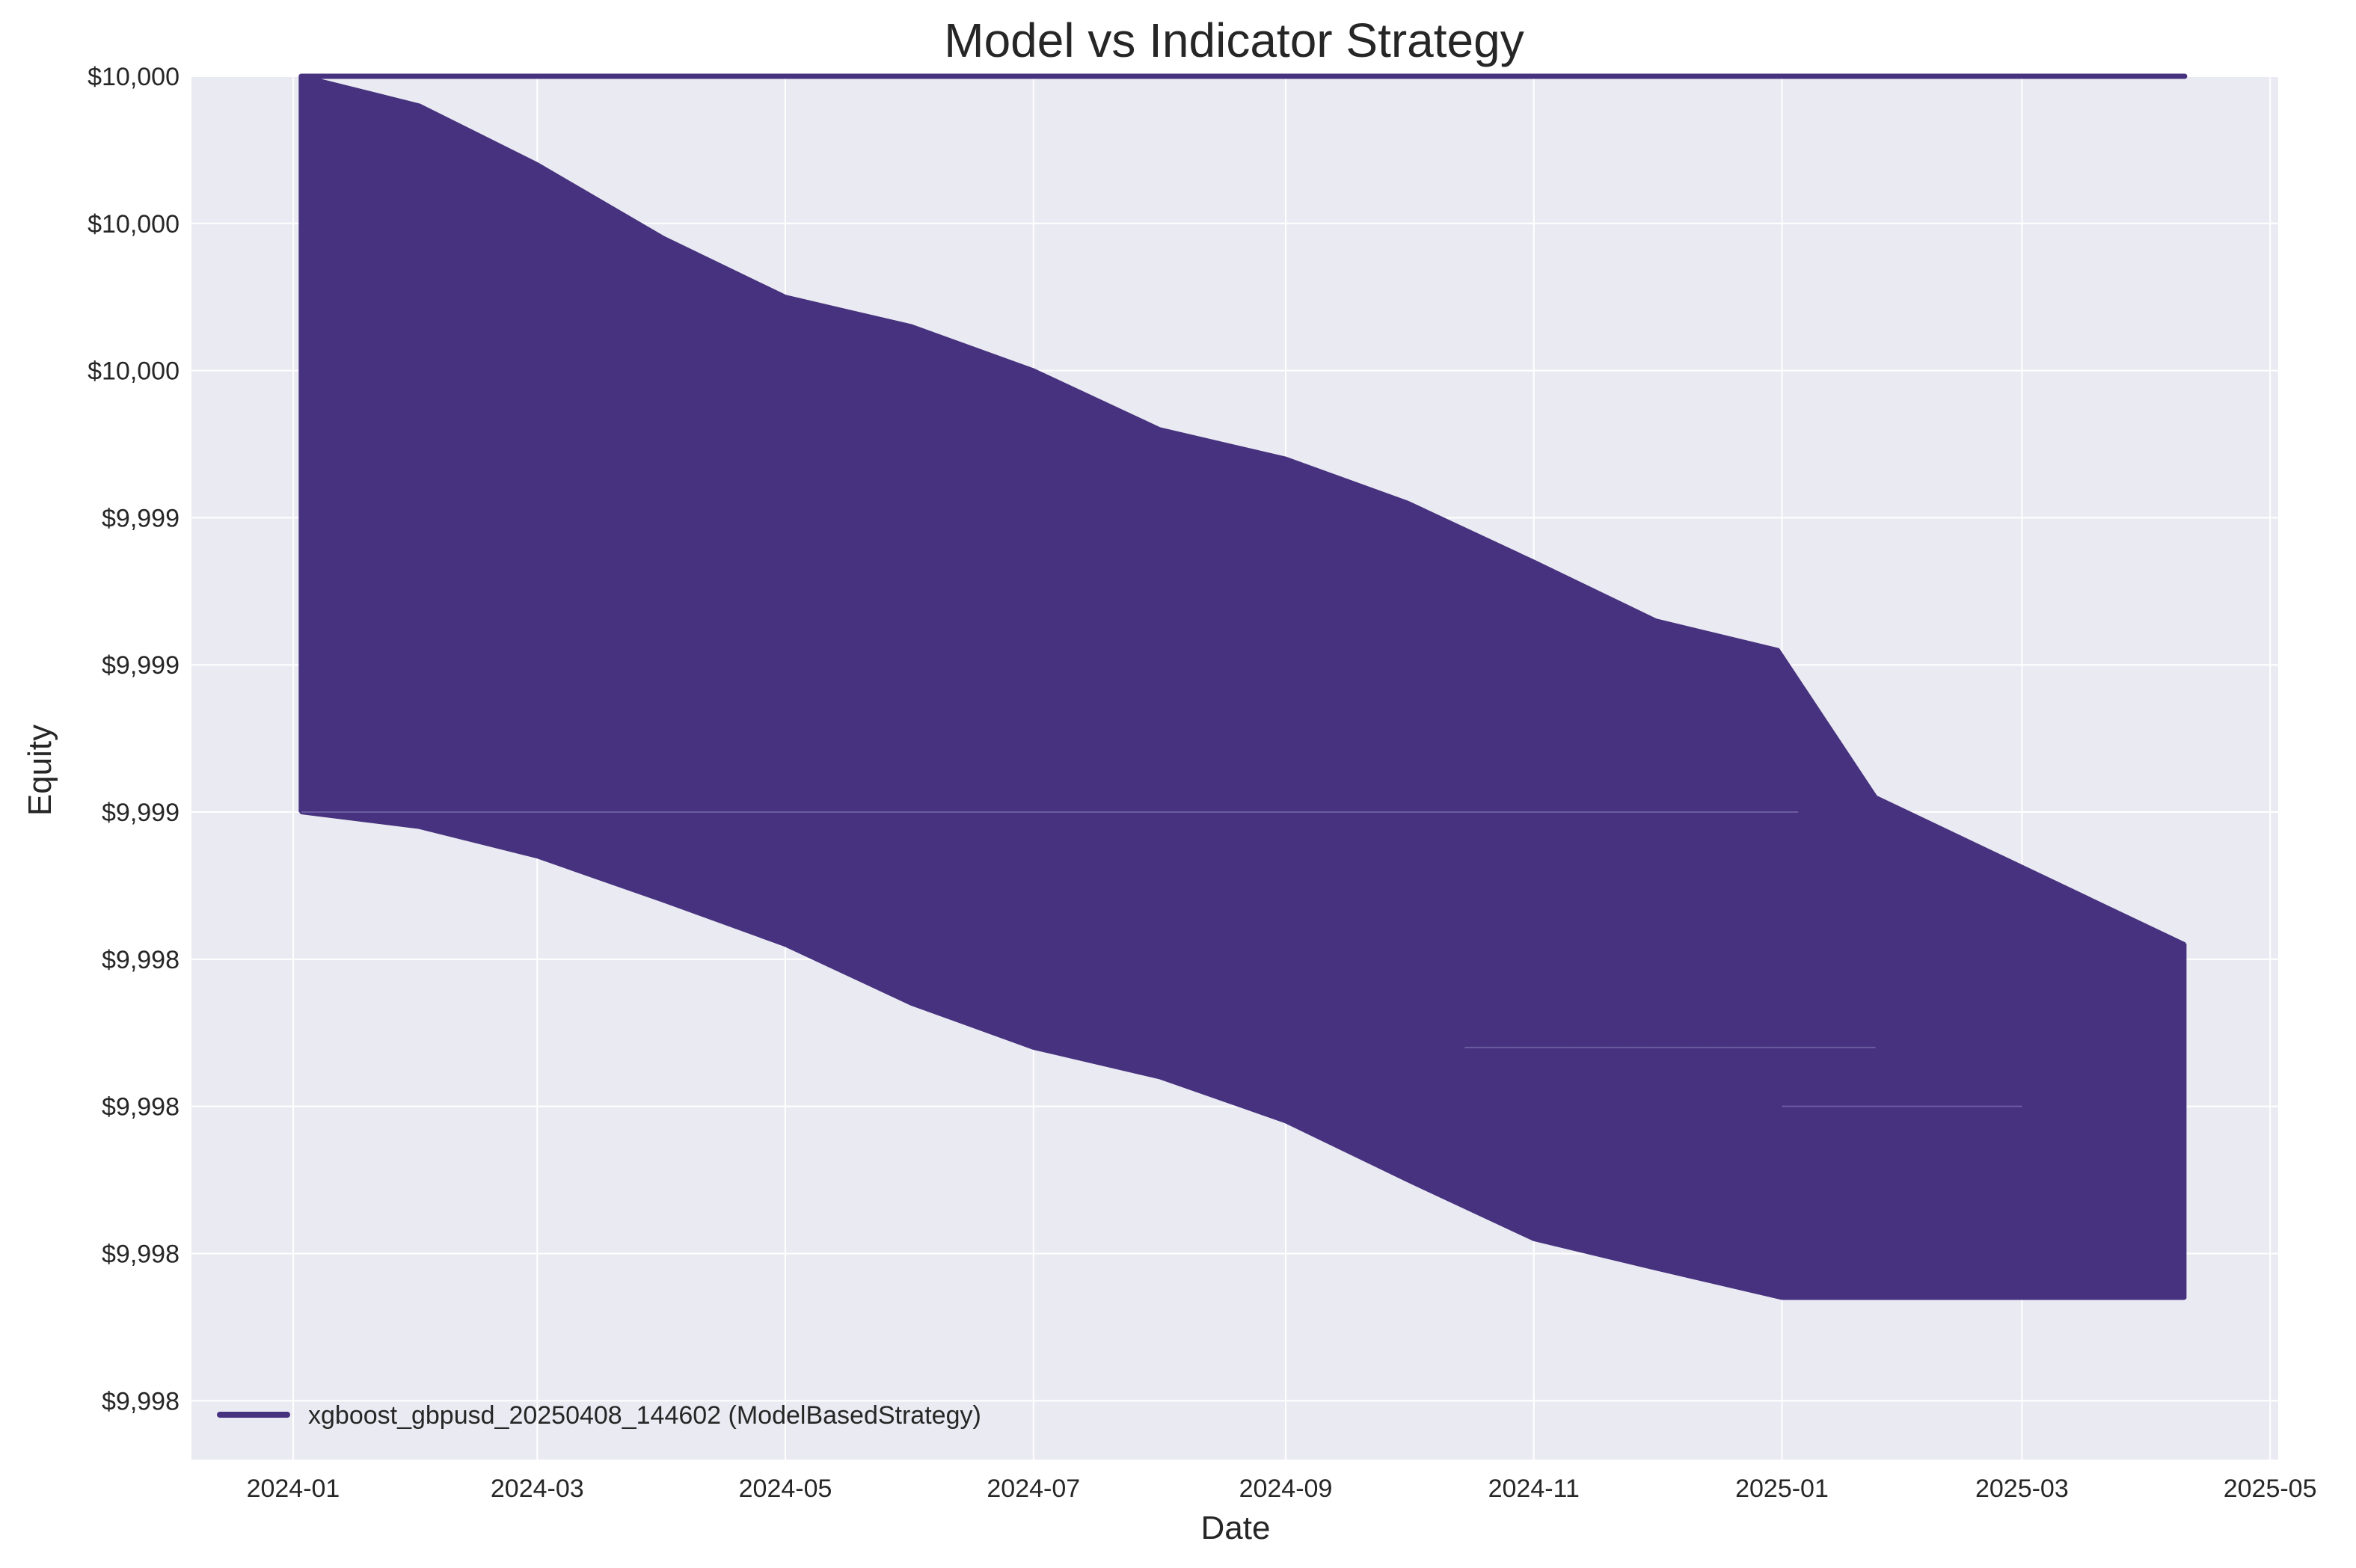 The height and width of the screenshot is (1568, 2356). I want to click on x-axis-label: Date, so click(1236, 1528).